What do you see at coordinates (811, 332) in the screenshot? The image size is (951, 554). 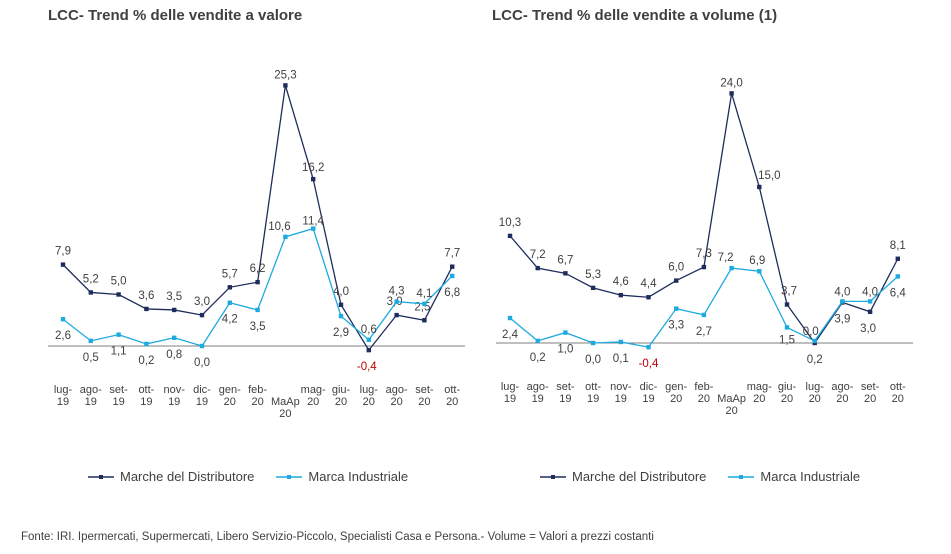 I see `data-label-mdd: 0,0` at bounding box center [811, 332].